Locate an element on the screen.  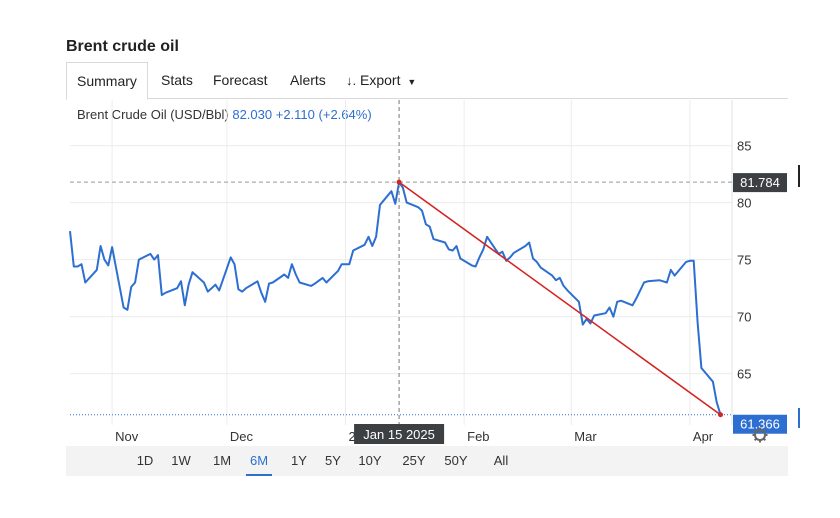
range-button-50y: 50Y is located at coordinates (456, 460).